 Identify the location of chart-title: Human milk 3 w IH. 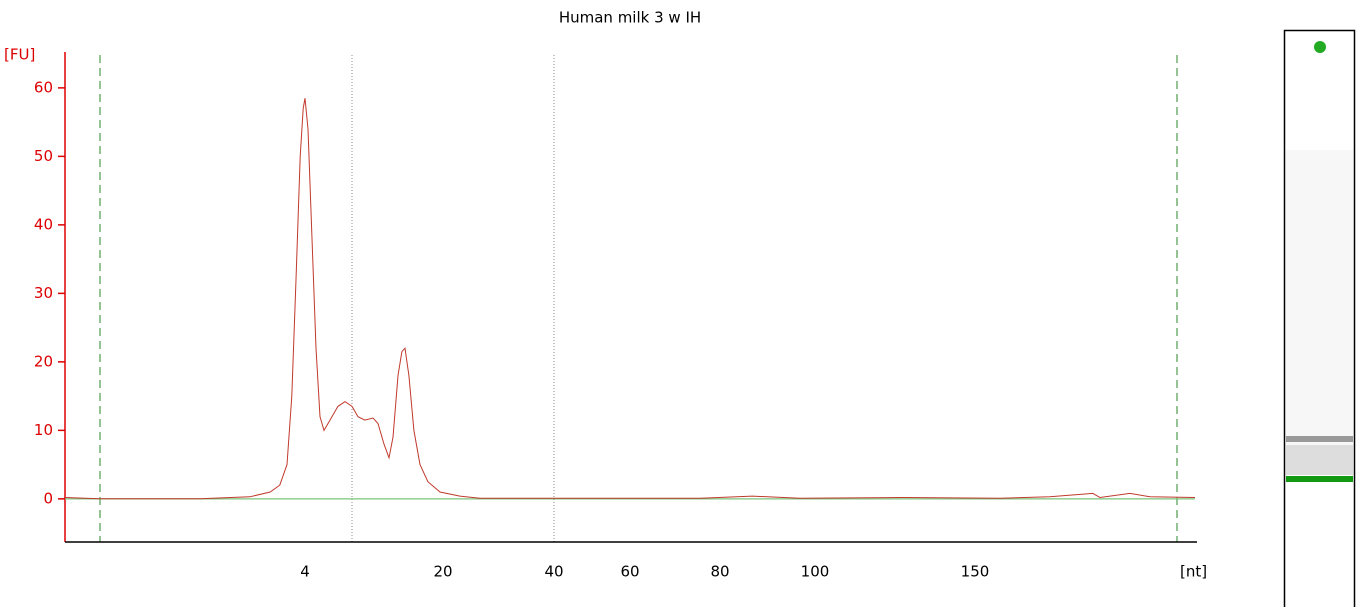
(630, 18).